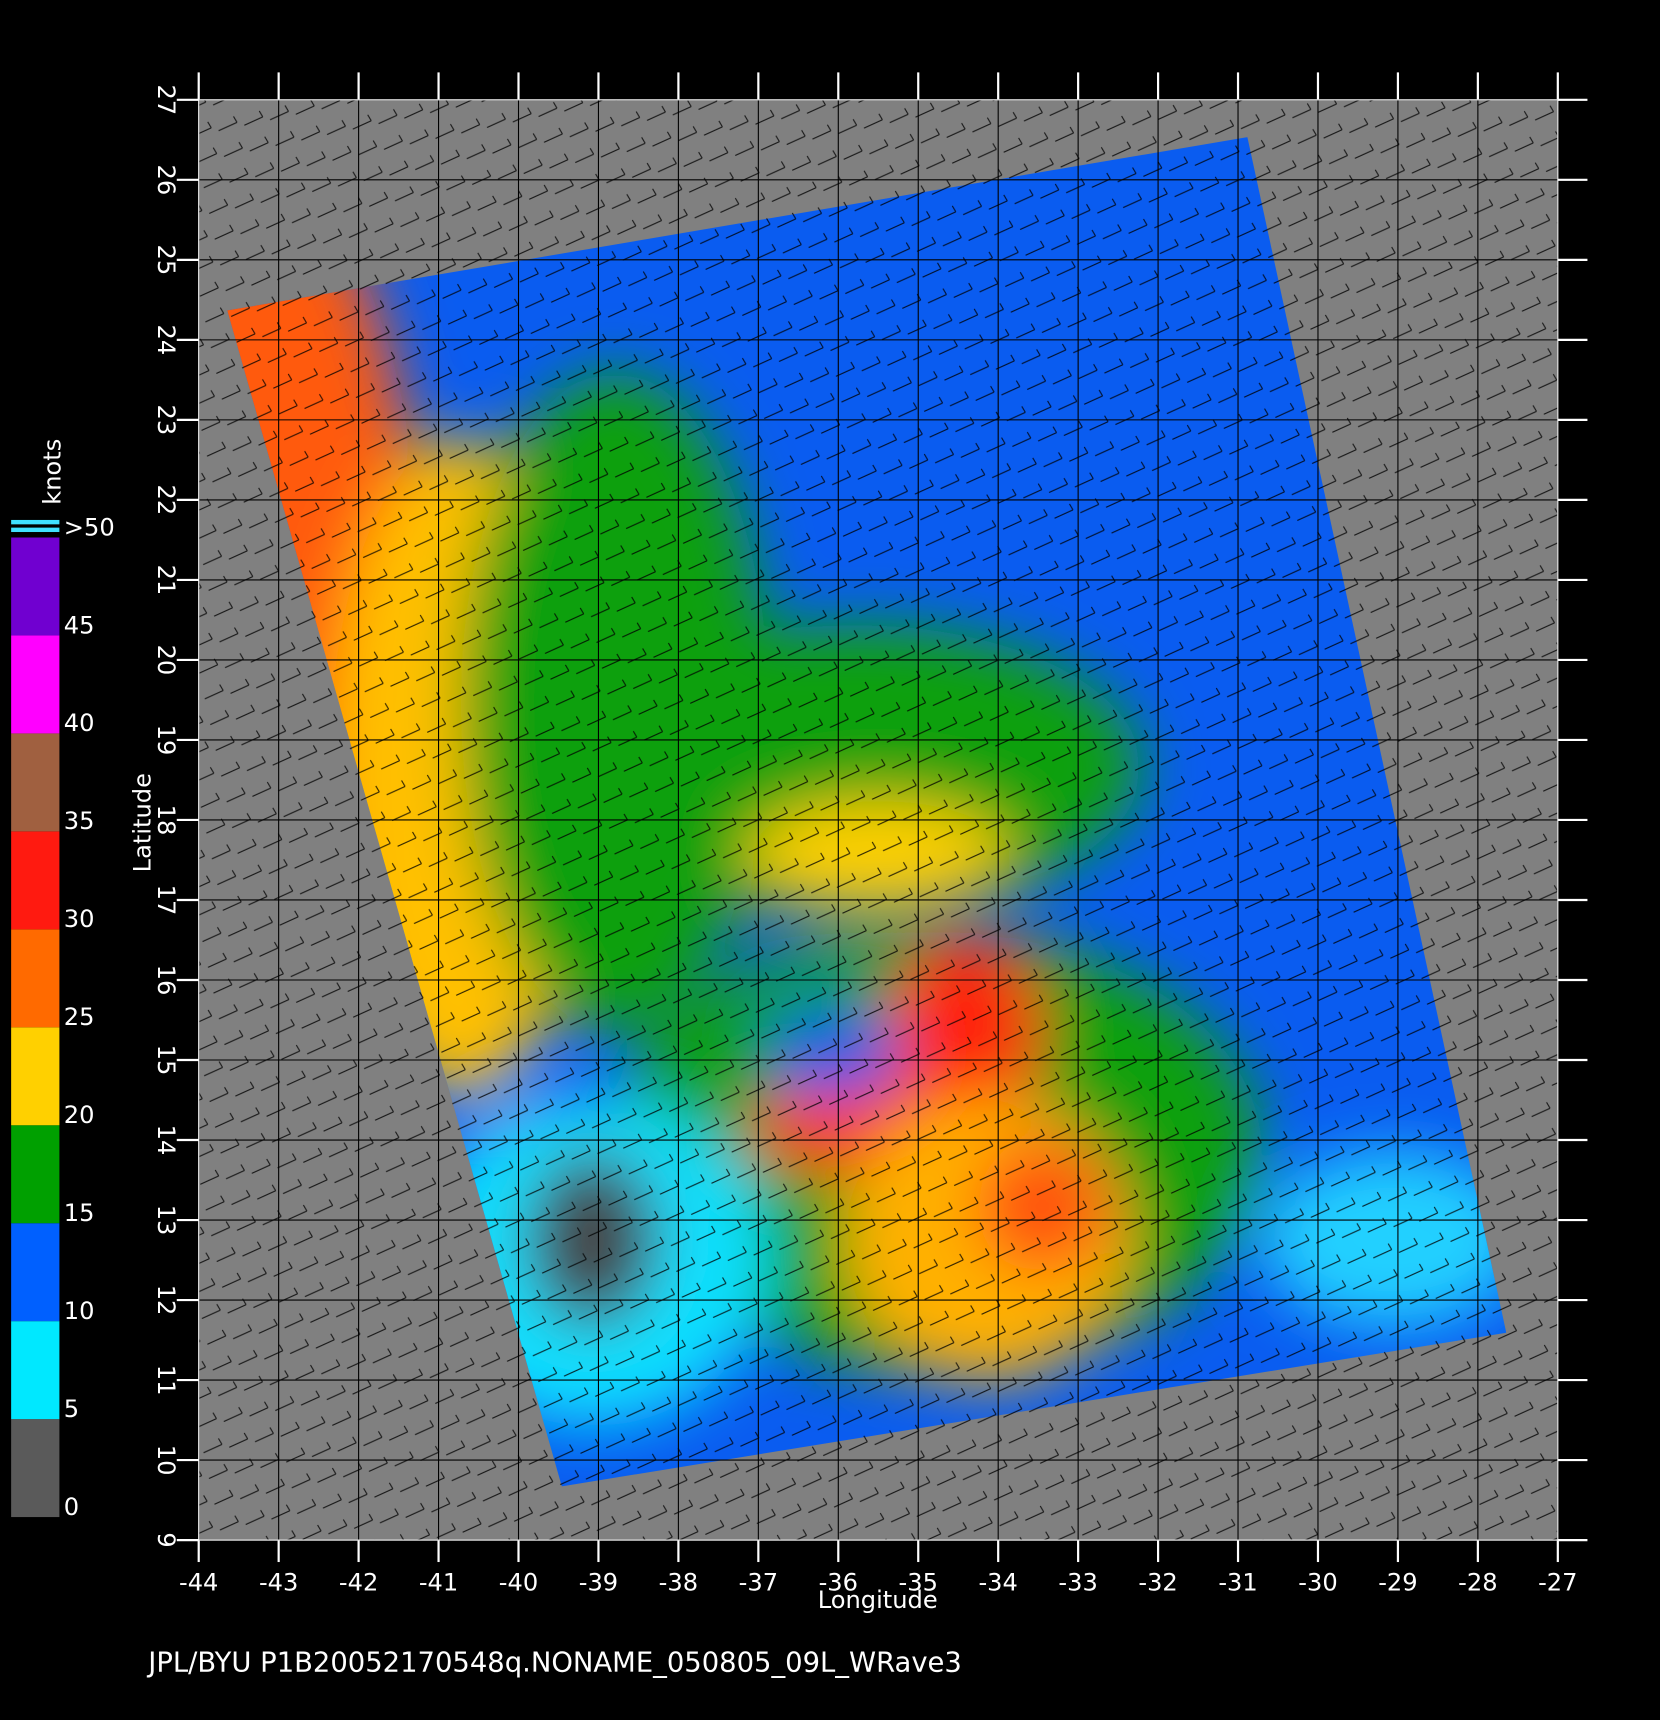 The image size is (1660, 1720). I want to click on colorbar-label: 35, so click(79, 821).